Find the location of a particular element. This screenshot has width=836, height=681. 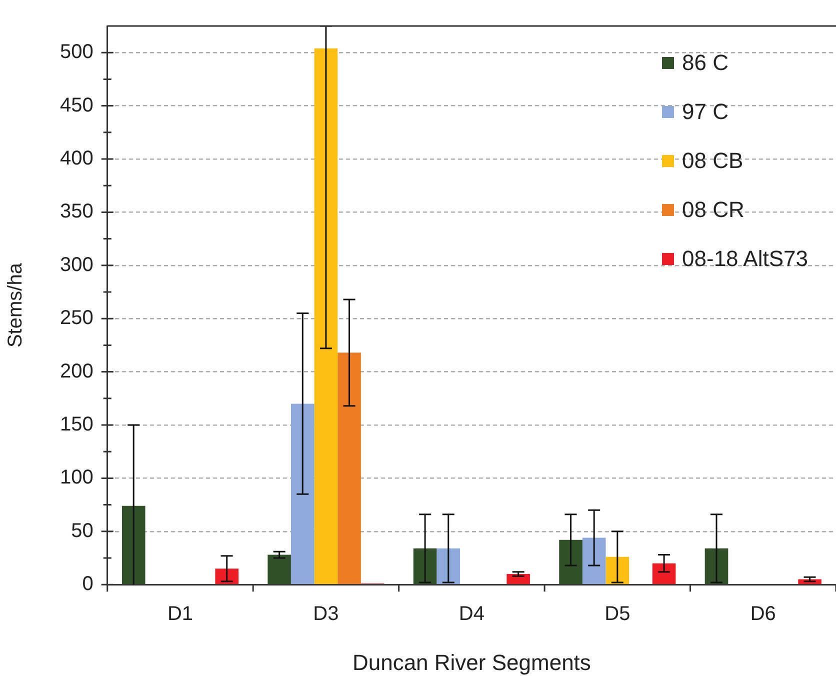

x-axis-title: Duncan River Segments is located at coordinates (471, 662).